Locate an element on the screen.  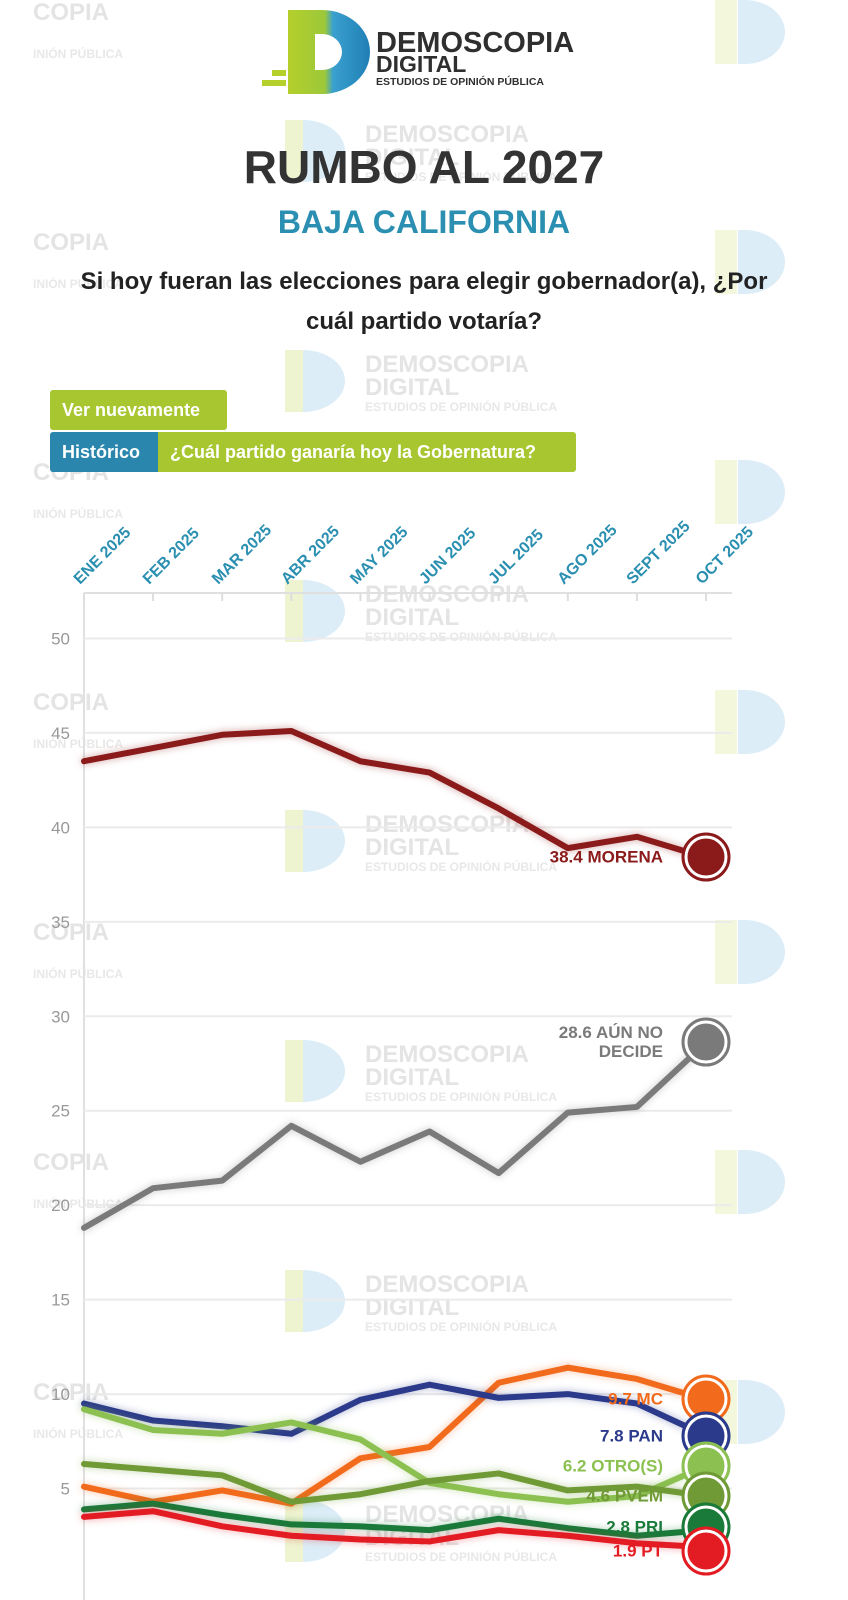
history-button: Histórico is located at coordinates (104, 452).